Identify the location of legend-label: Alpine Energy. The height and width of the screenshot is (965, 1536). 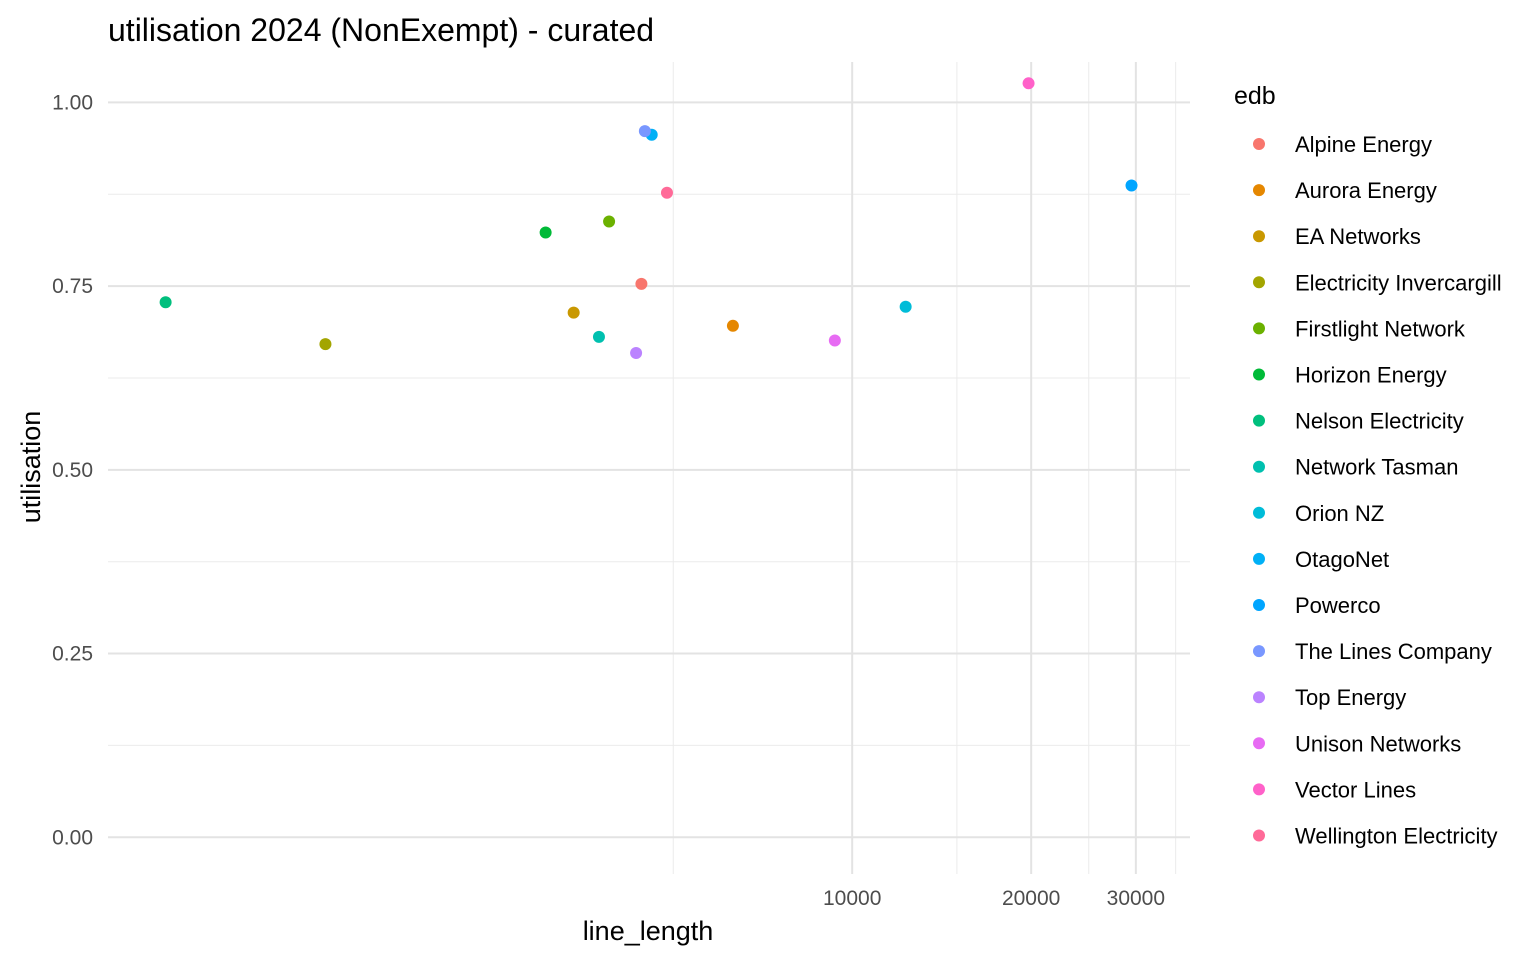
(1363, 144).